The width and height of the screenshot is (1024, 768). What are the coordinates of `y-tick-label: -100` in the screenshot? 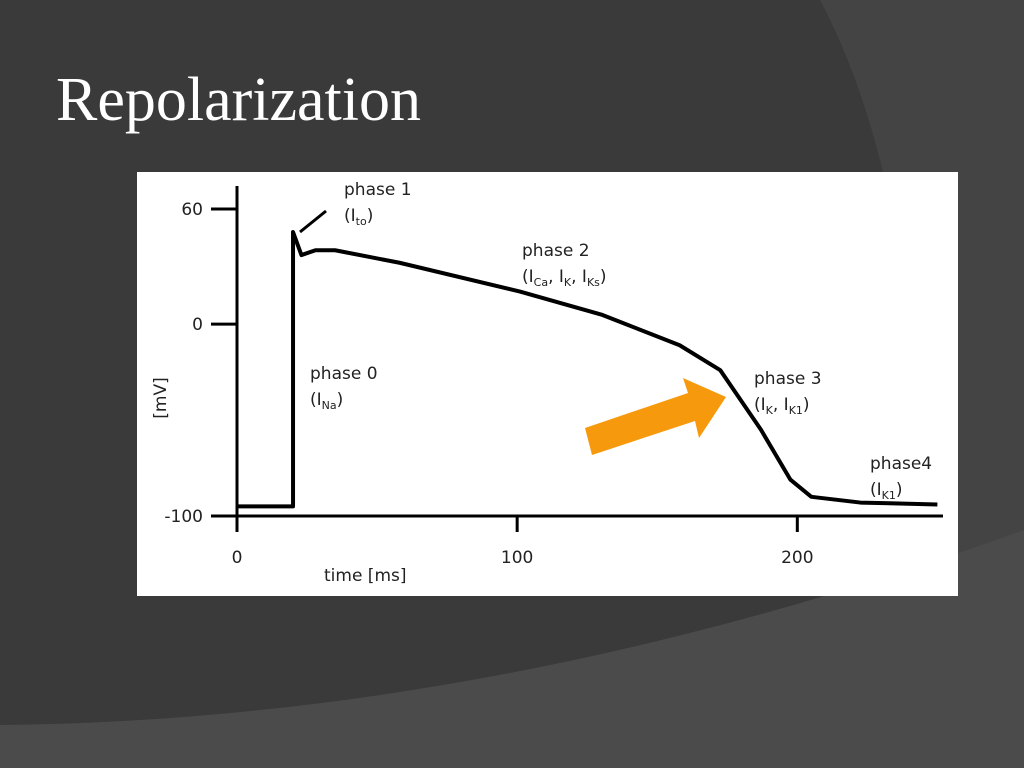 It's located at (183, 517).